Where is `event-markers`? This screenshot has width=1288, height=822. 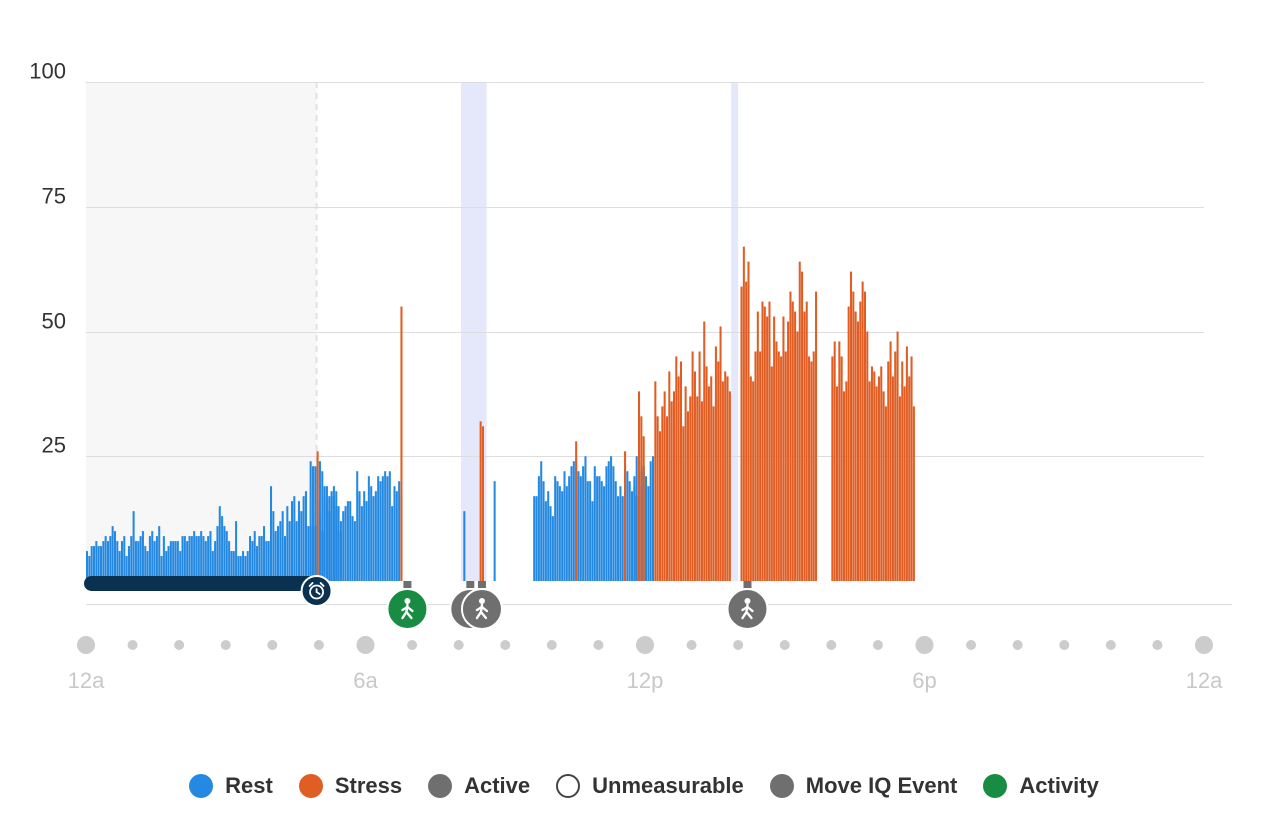 event-markers is located at coordinates (534, 602).